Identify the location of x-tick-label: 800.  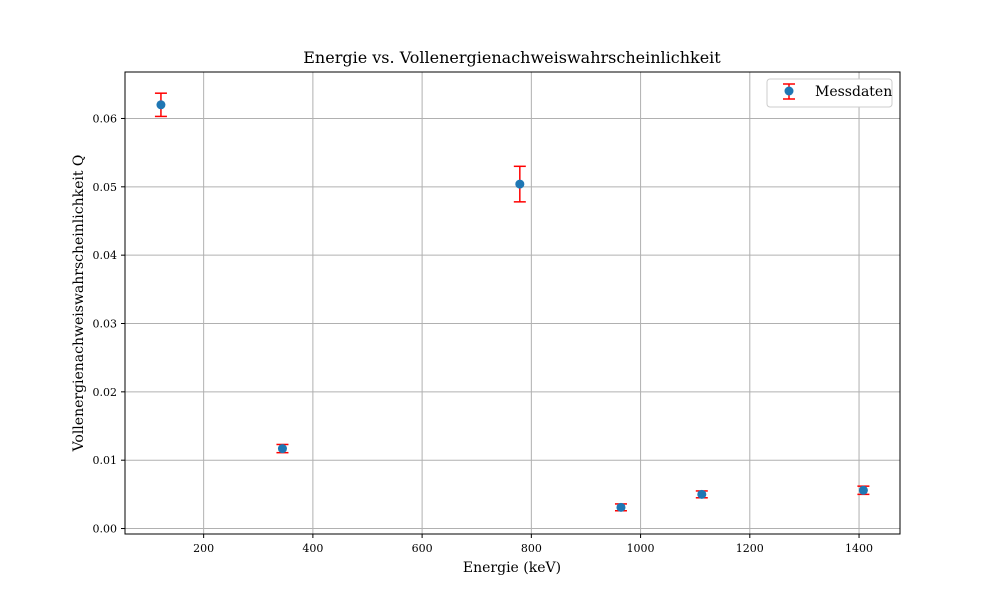
(531, 548).